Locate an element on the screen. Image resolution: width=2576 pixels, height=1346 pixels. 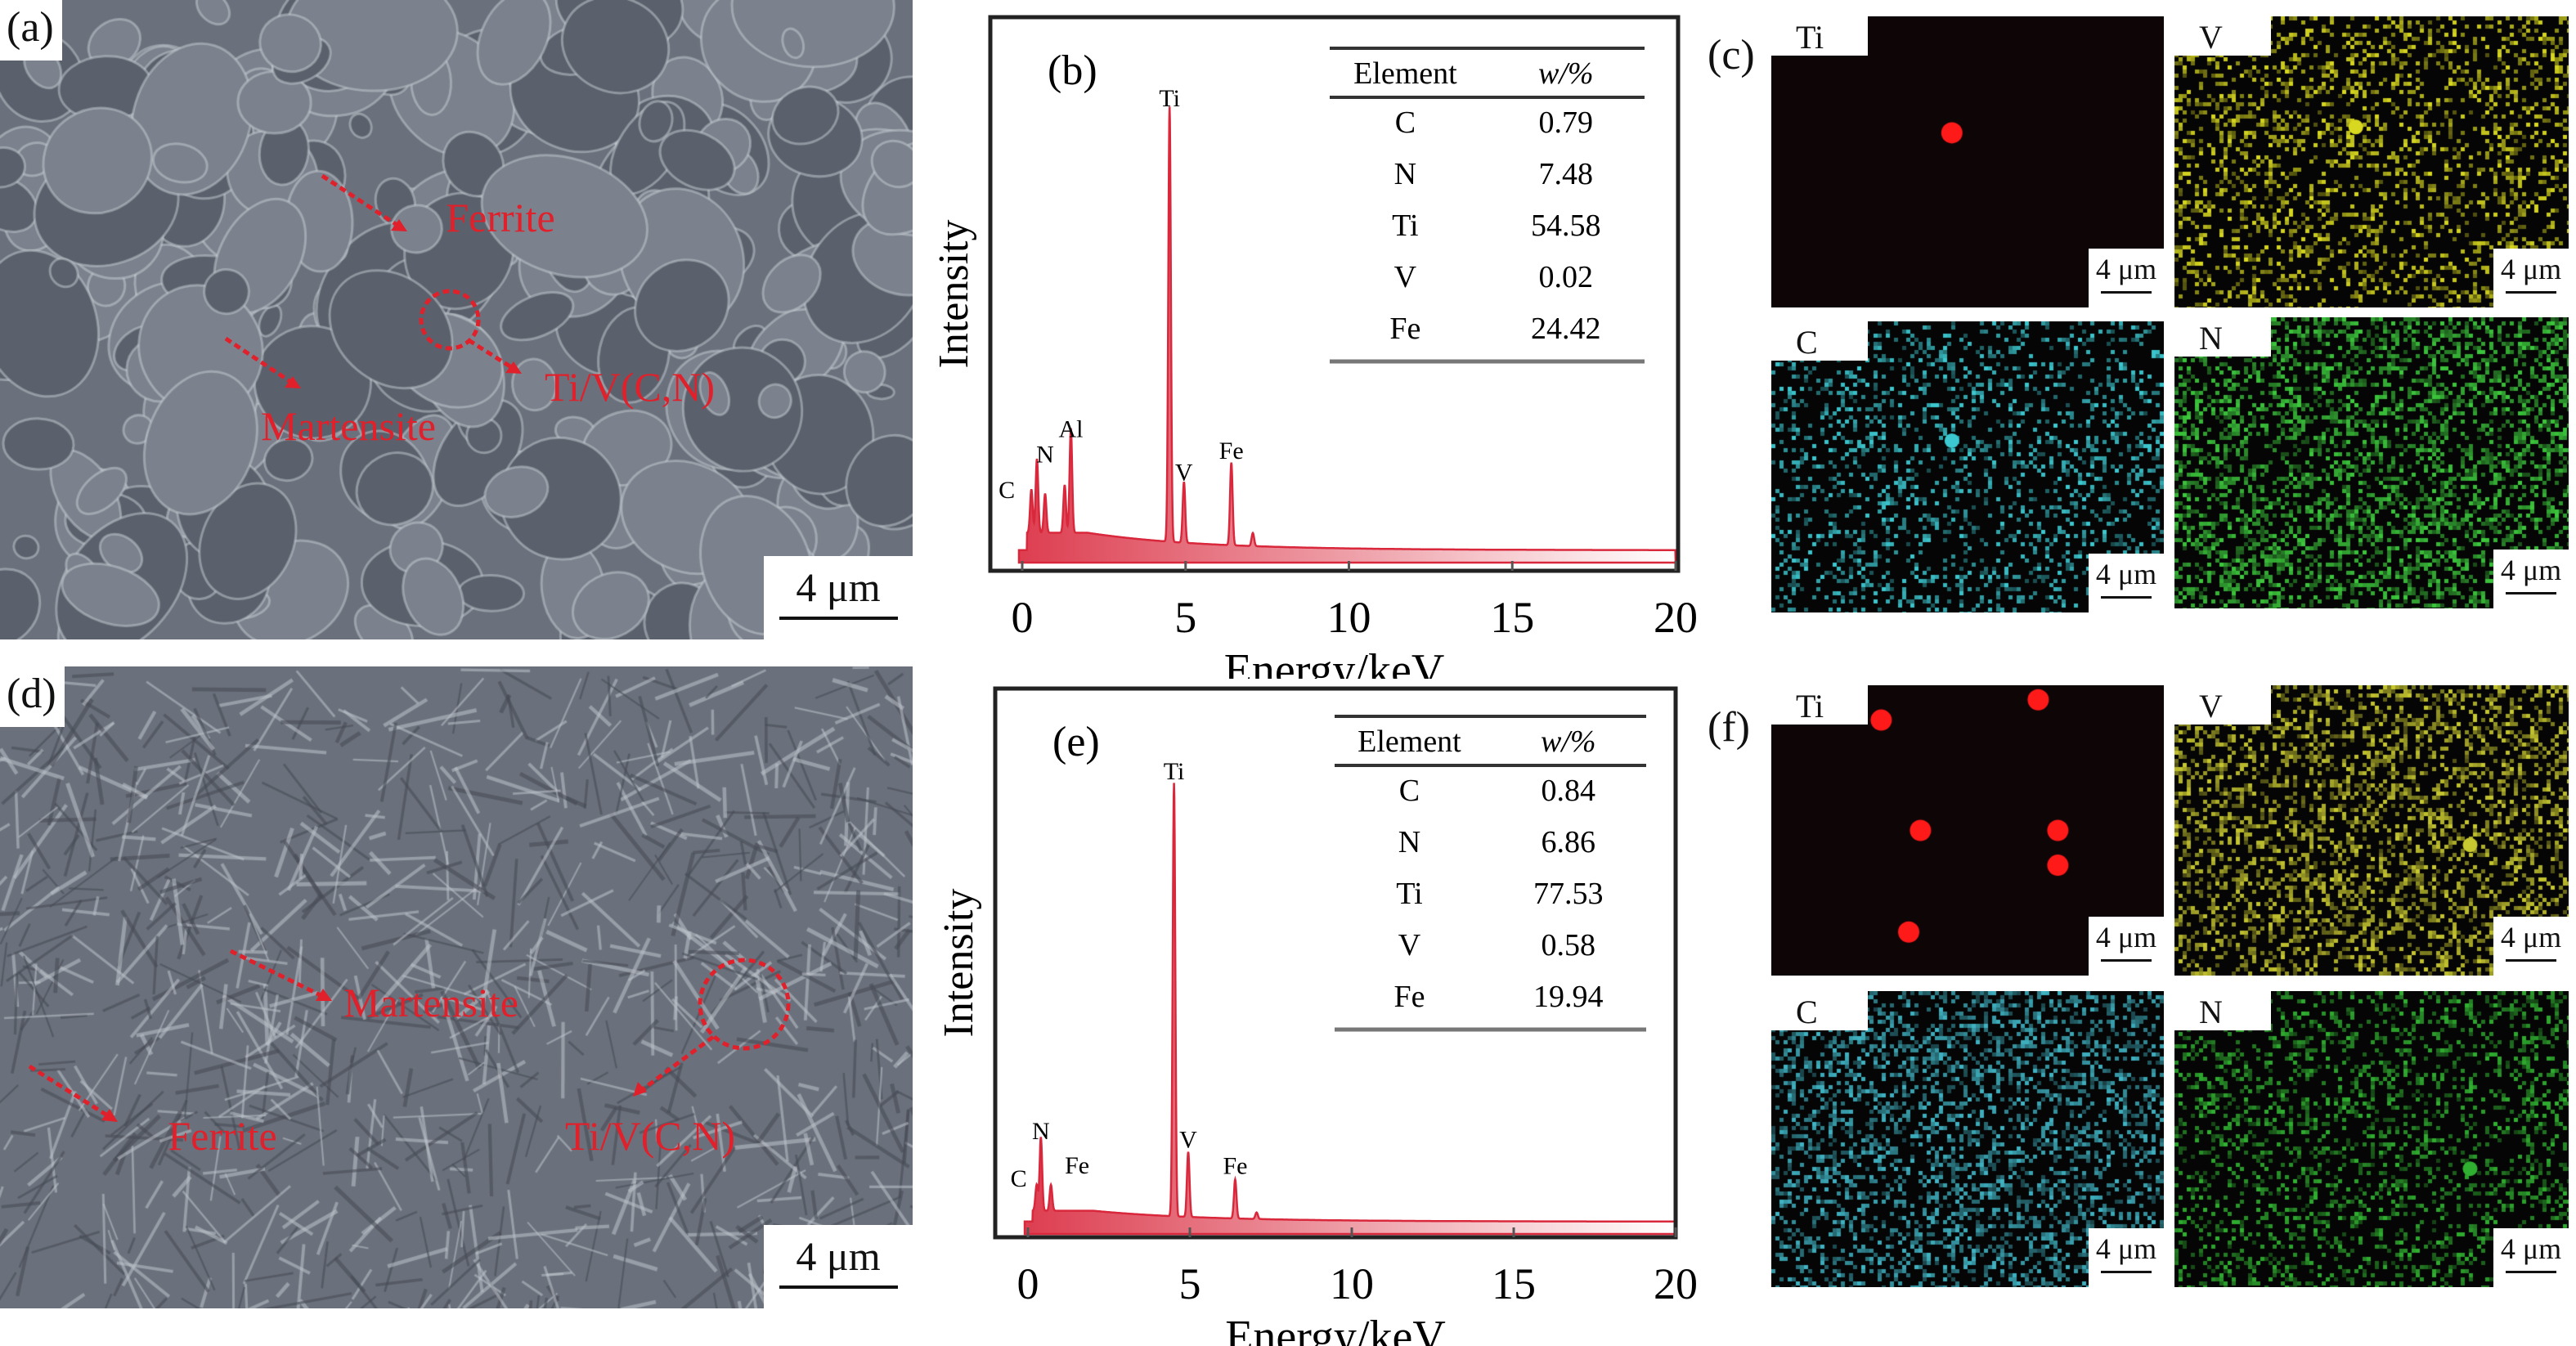
table-header: Element is located at coordinates (1410, 742).